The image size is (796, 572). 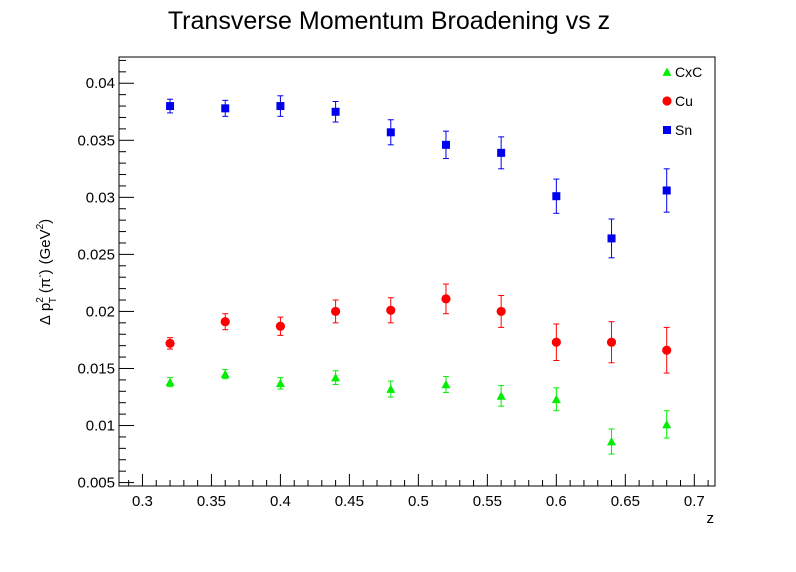 What do you see at coordinates (418, 412) in the screenshot?
I see `series-cxc` at bounding box center [418, 412].